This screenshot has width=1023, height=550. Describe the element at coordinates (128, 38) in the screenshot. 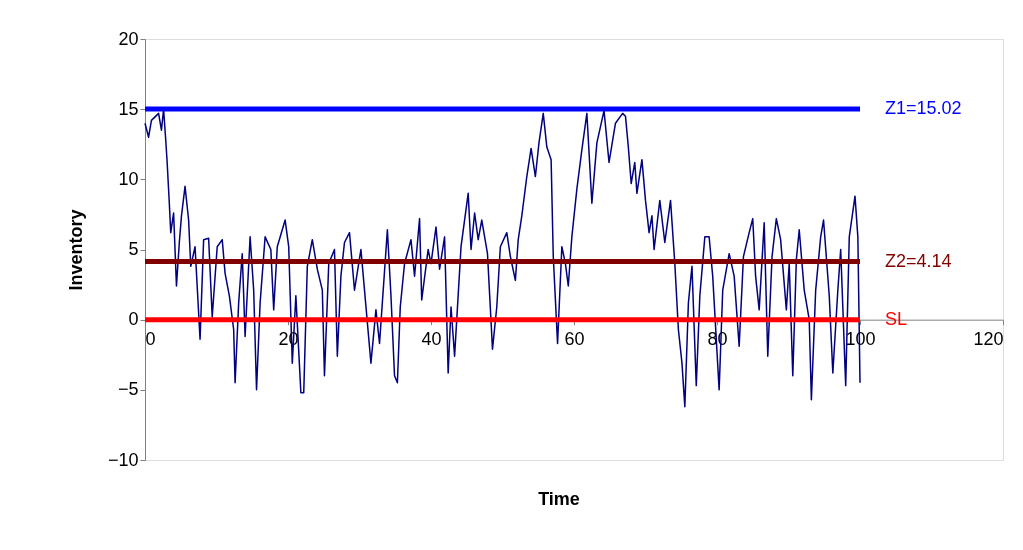

I see `y-tick-label: 20` at that location.